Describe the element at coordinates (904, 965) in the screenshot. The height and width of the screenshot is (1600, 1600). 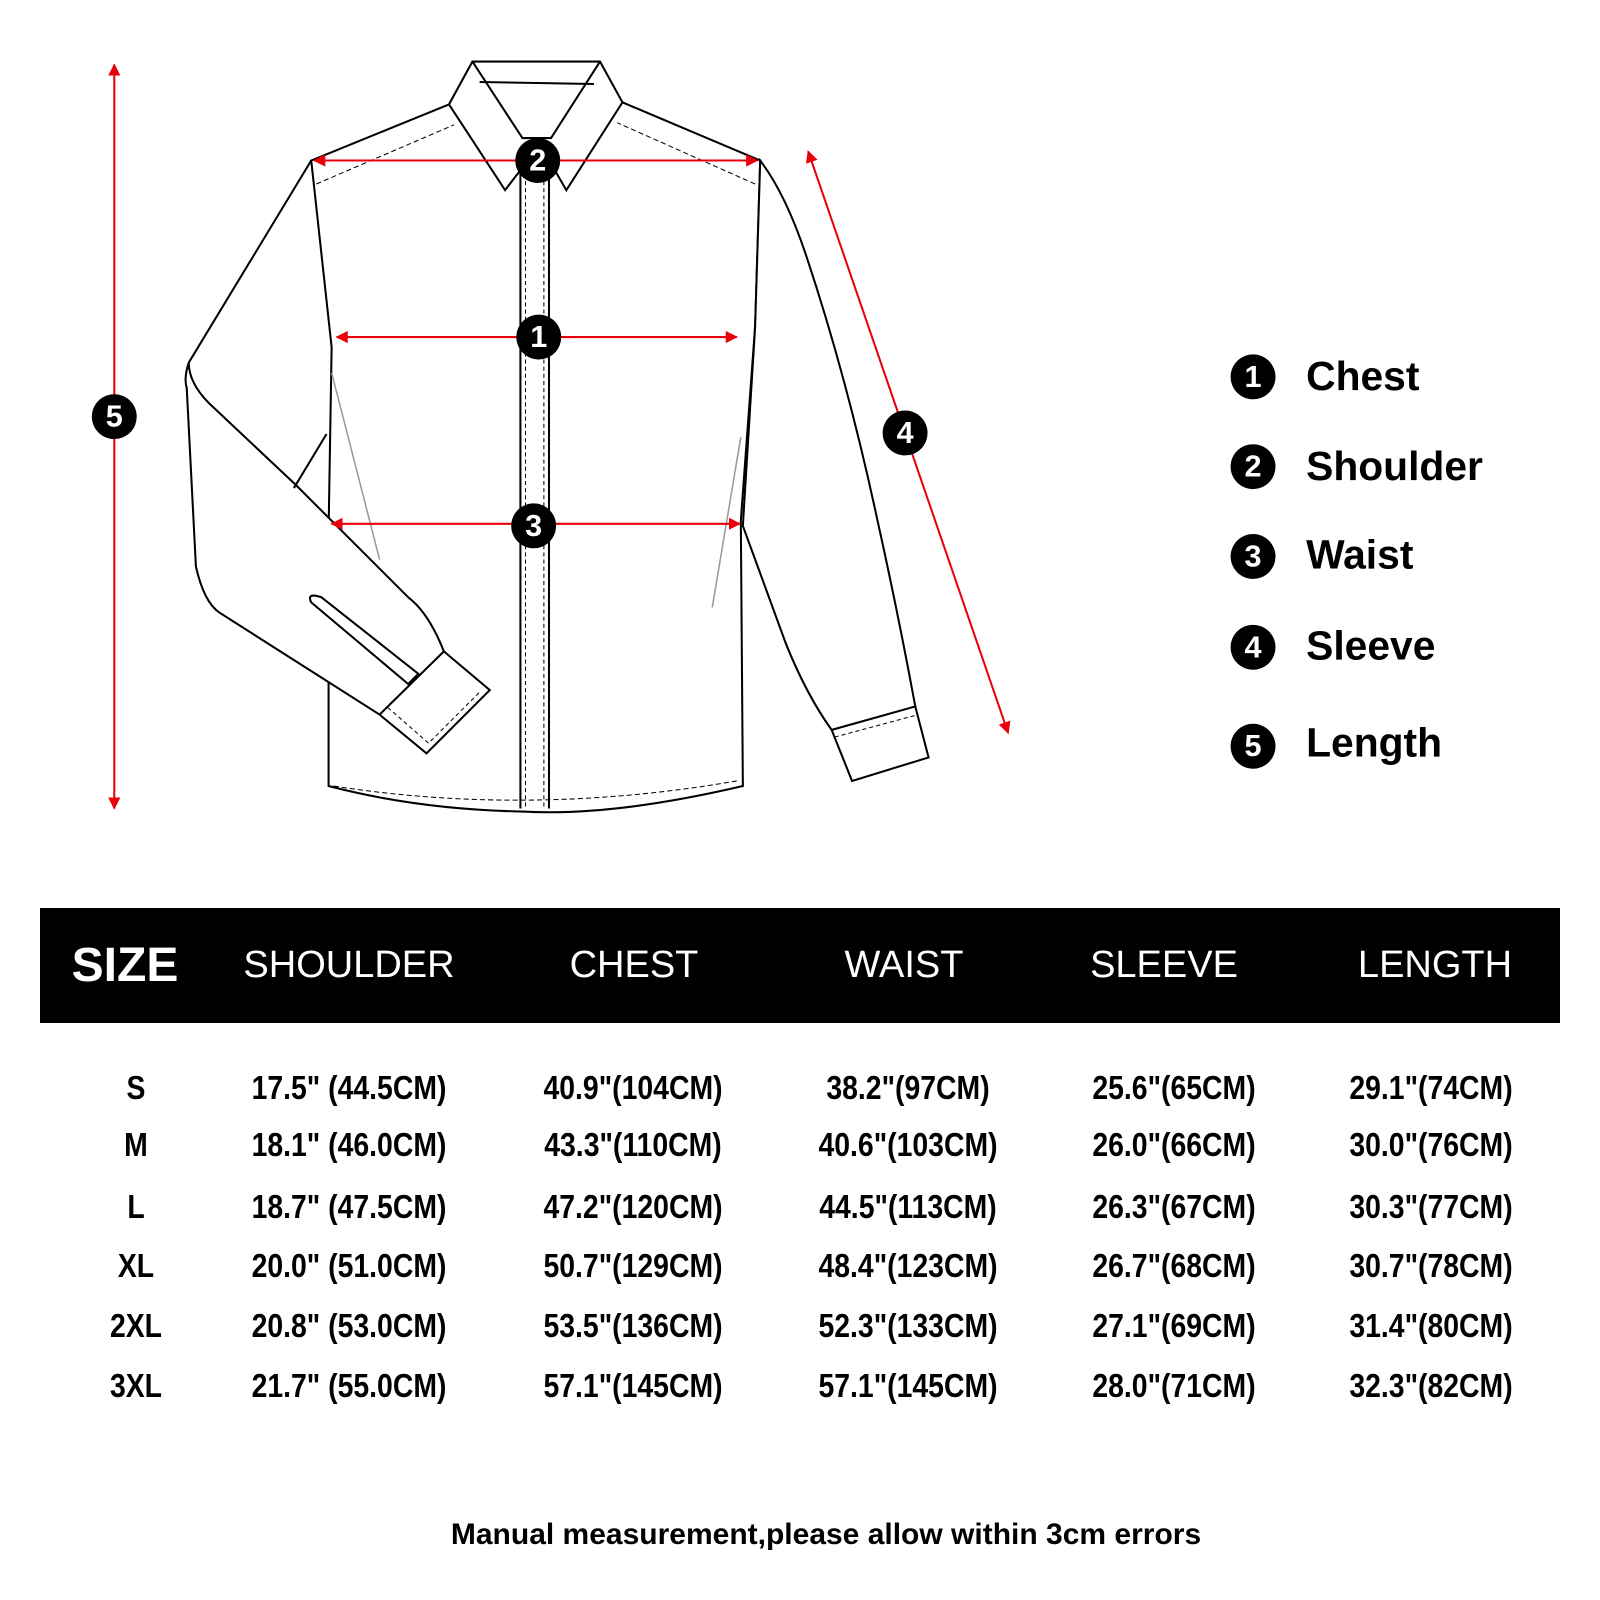
I see `header-waist: WAIST` at that location.